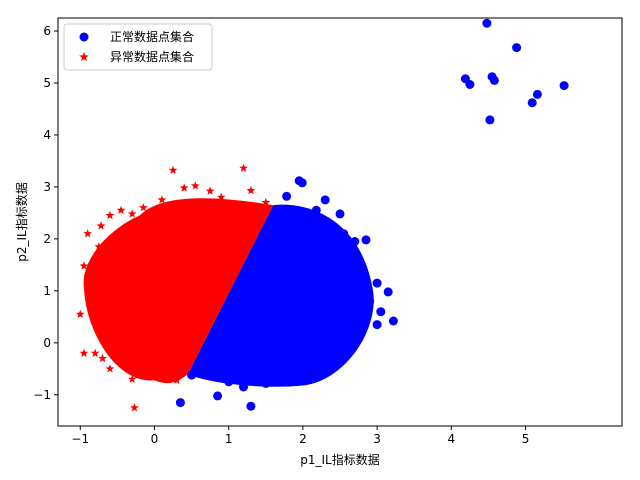 The width and height of the screenshot is (640, 480). What do you see at coordinates (47, 343) in the screenshot?
I see `y-tick-label: 0` at bounding box center [47, 343].